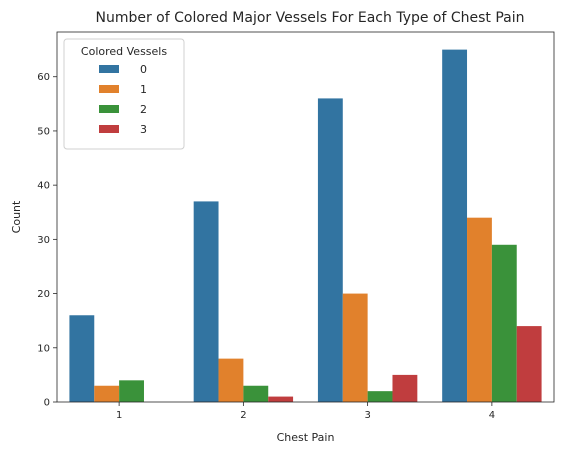  Describe the element at coordinates (143, 129) in the screenshot. I see `legend-label-3: 3` at that location.